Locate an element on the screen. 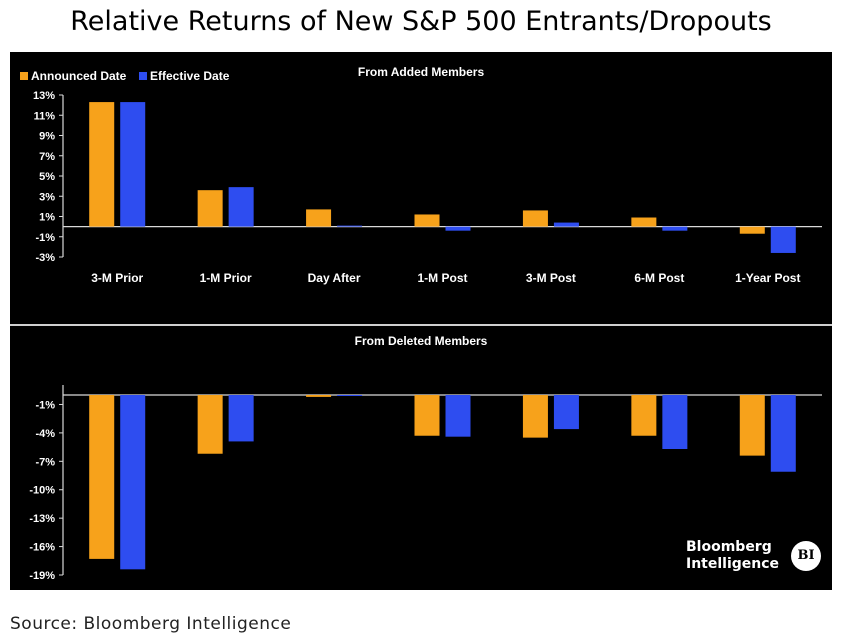  panel-divider is located at coordinates (421, 325).